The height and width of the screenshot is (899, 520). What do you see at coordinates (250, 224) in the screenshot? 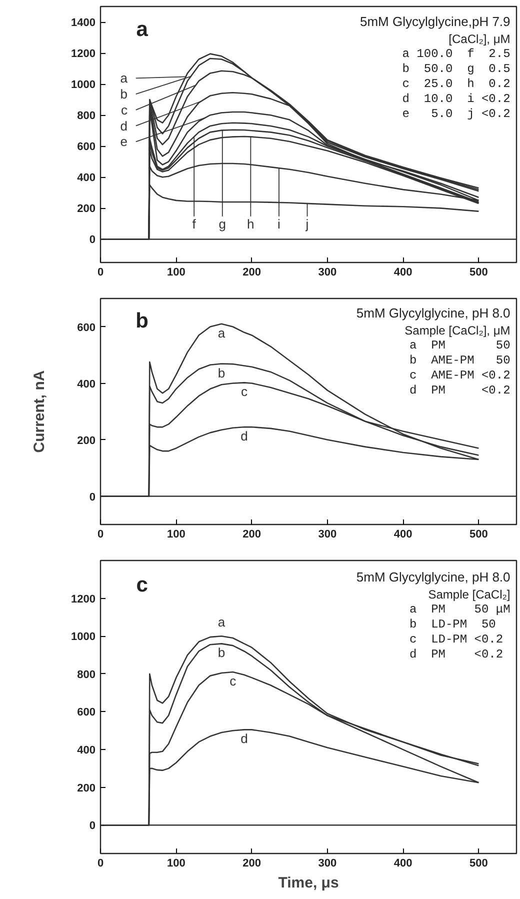
I see `legend-label: h` at bounding box center [250, 224].